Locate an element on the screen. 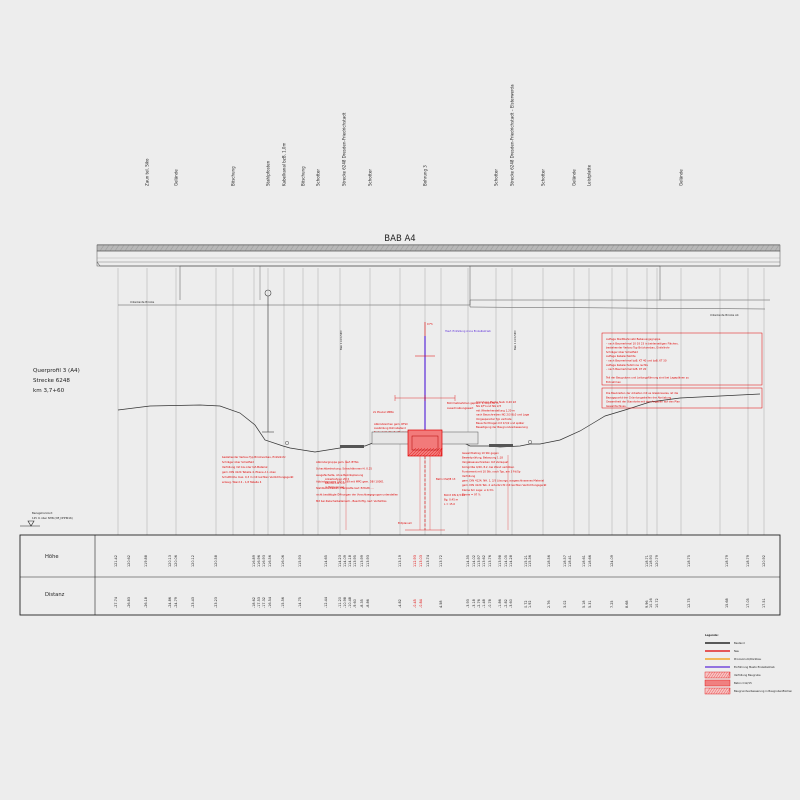 This screenshot has width=800, height=800. height-value: 118.66 is located at coordinates (590, 561).